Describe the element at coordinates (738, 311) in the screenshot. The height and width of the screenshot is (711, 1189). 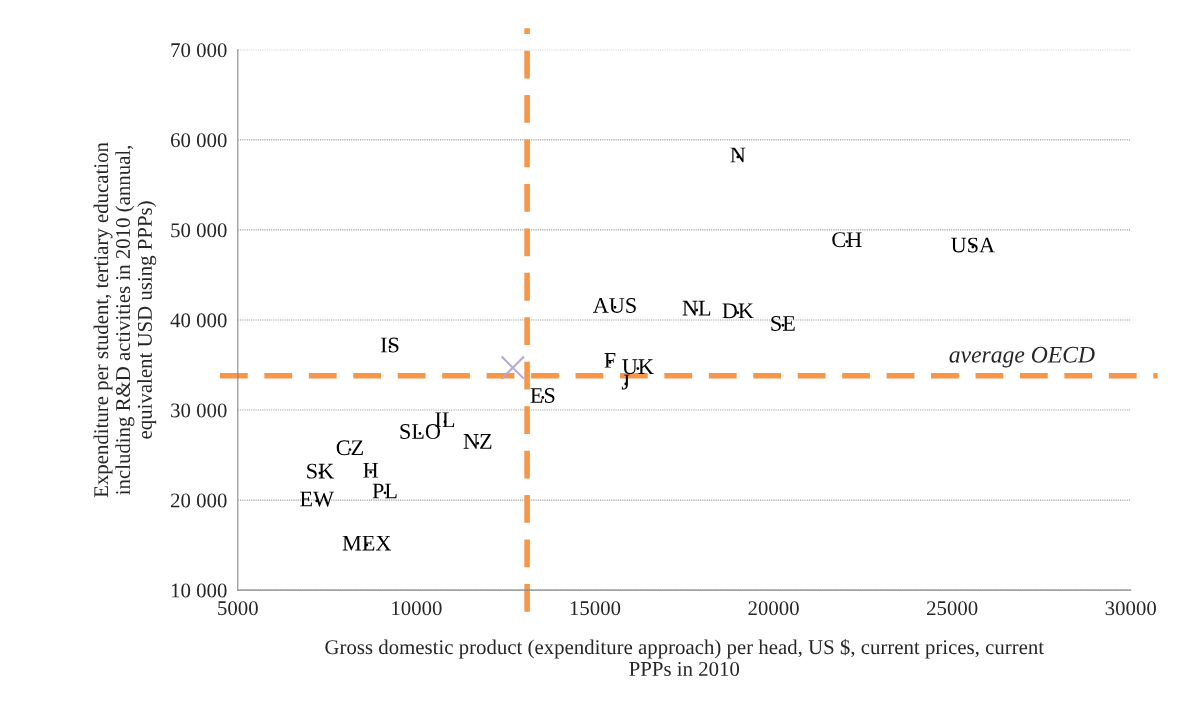
I see `data-label: DK` at that location.